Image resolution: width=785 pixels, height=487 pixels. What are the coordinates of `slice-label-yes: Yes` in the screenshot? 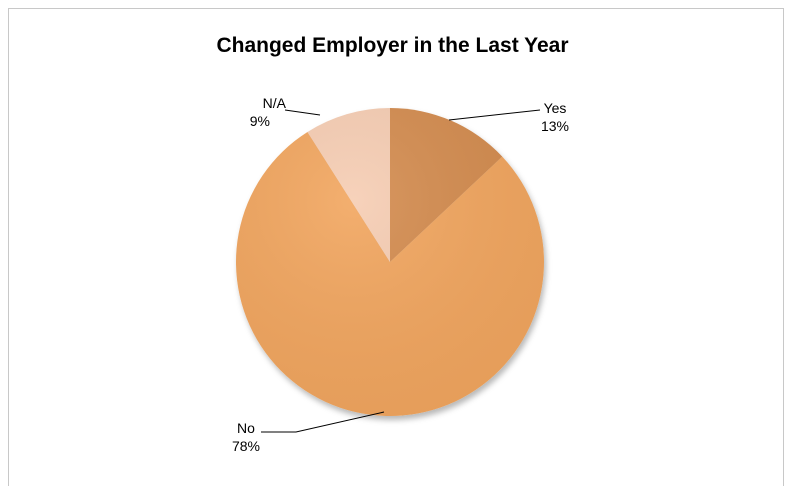 It's located at (555, 108).